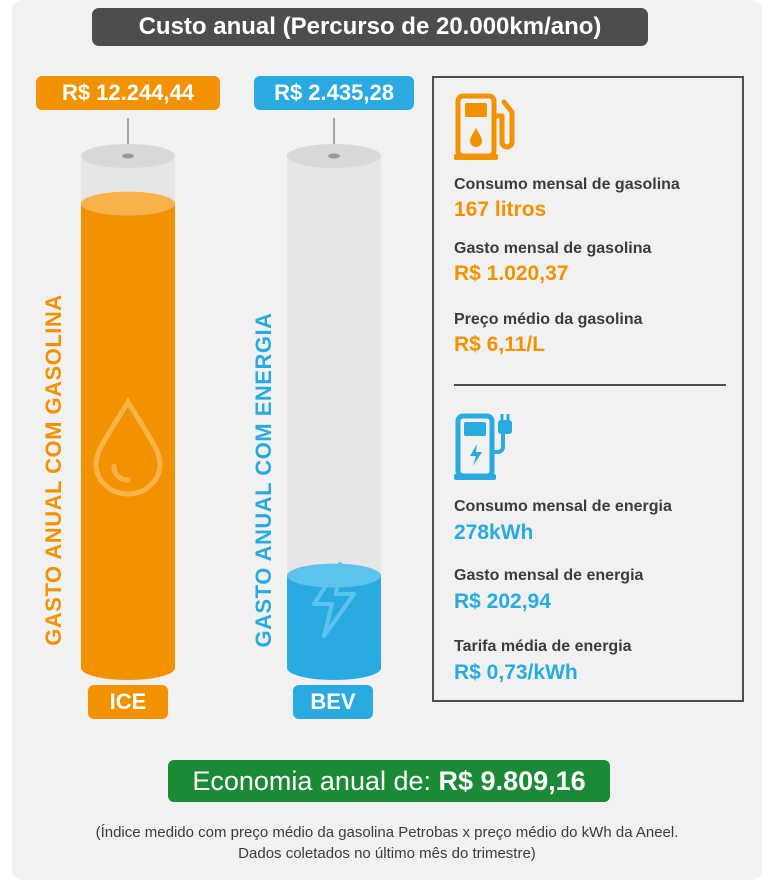 This screenshot has height=895, width=774. Describe the element at coordinates (128, 203) in the screenshot. I see `bar-top-ice` at that location.